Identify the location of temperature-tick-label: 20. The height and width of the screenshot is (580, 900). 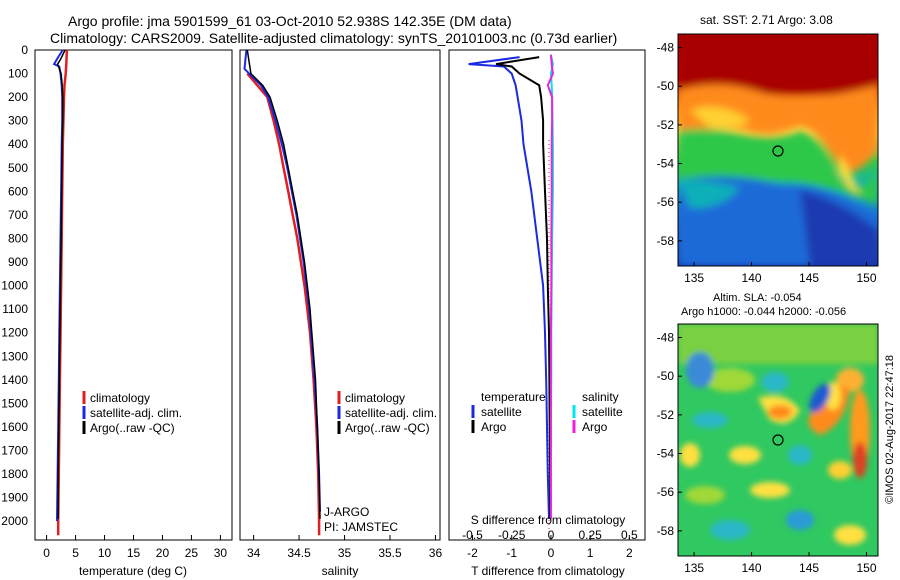
(163, 553).